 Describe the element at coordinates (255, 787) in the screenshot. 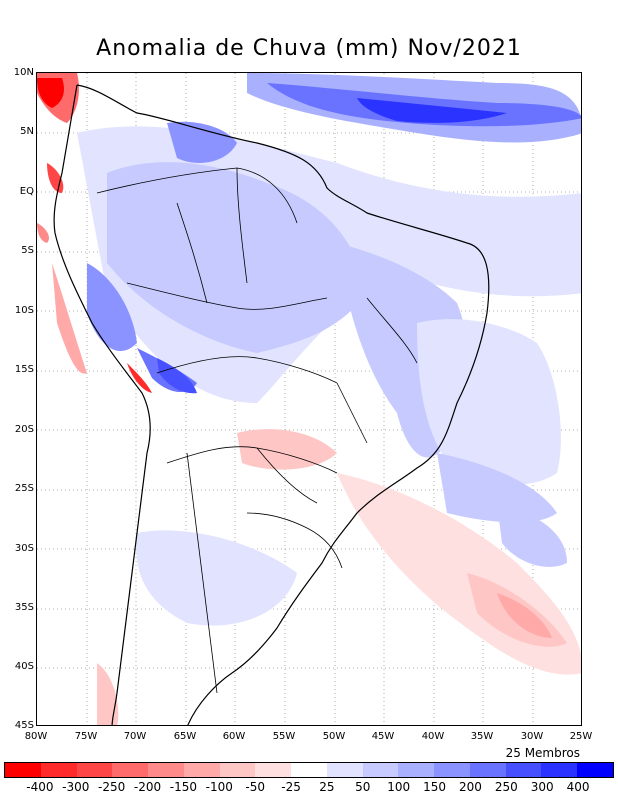

I see `colorbar-label: -50` at that location.